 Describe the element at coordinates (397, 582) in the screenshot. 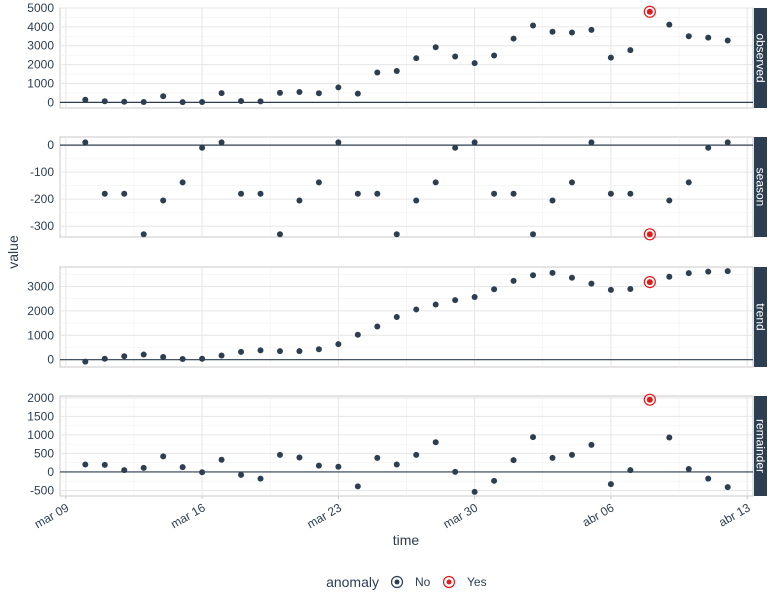

I see `legend-key-ring` at that location.